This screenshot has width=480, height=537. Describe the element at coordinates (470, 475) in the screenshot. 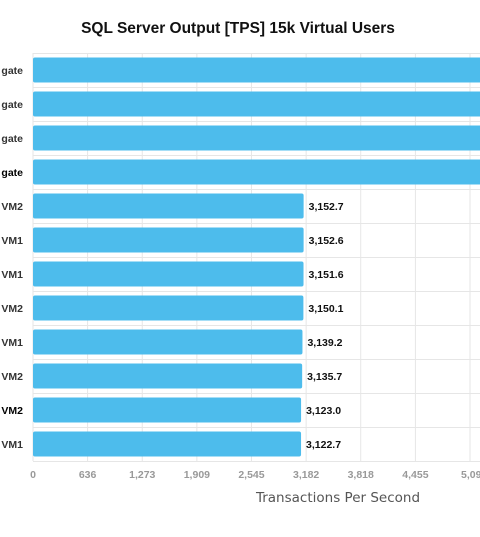

I see `x-tick-label: 5,09` at that location.